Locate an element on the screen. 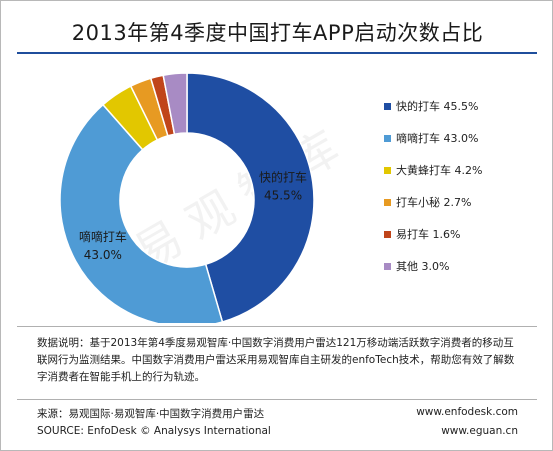 This screenshot has height=451, width=553. legend-label: 打车小秘 2.7% is located at coordinates (434, 202).